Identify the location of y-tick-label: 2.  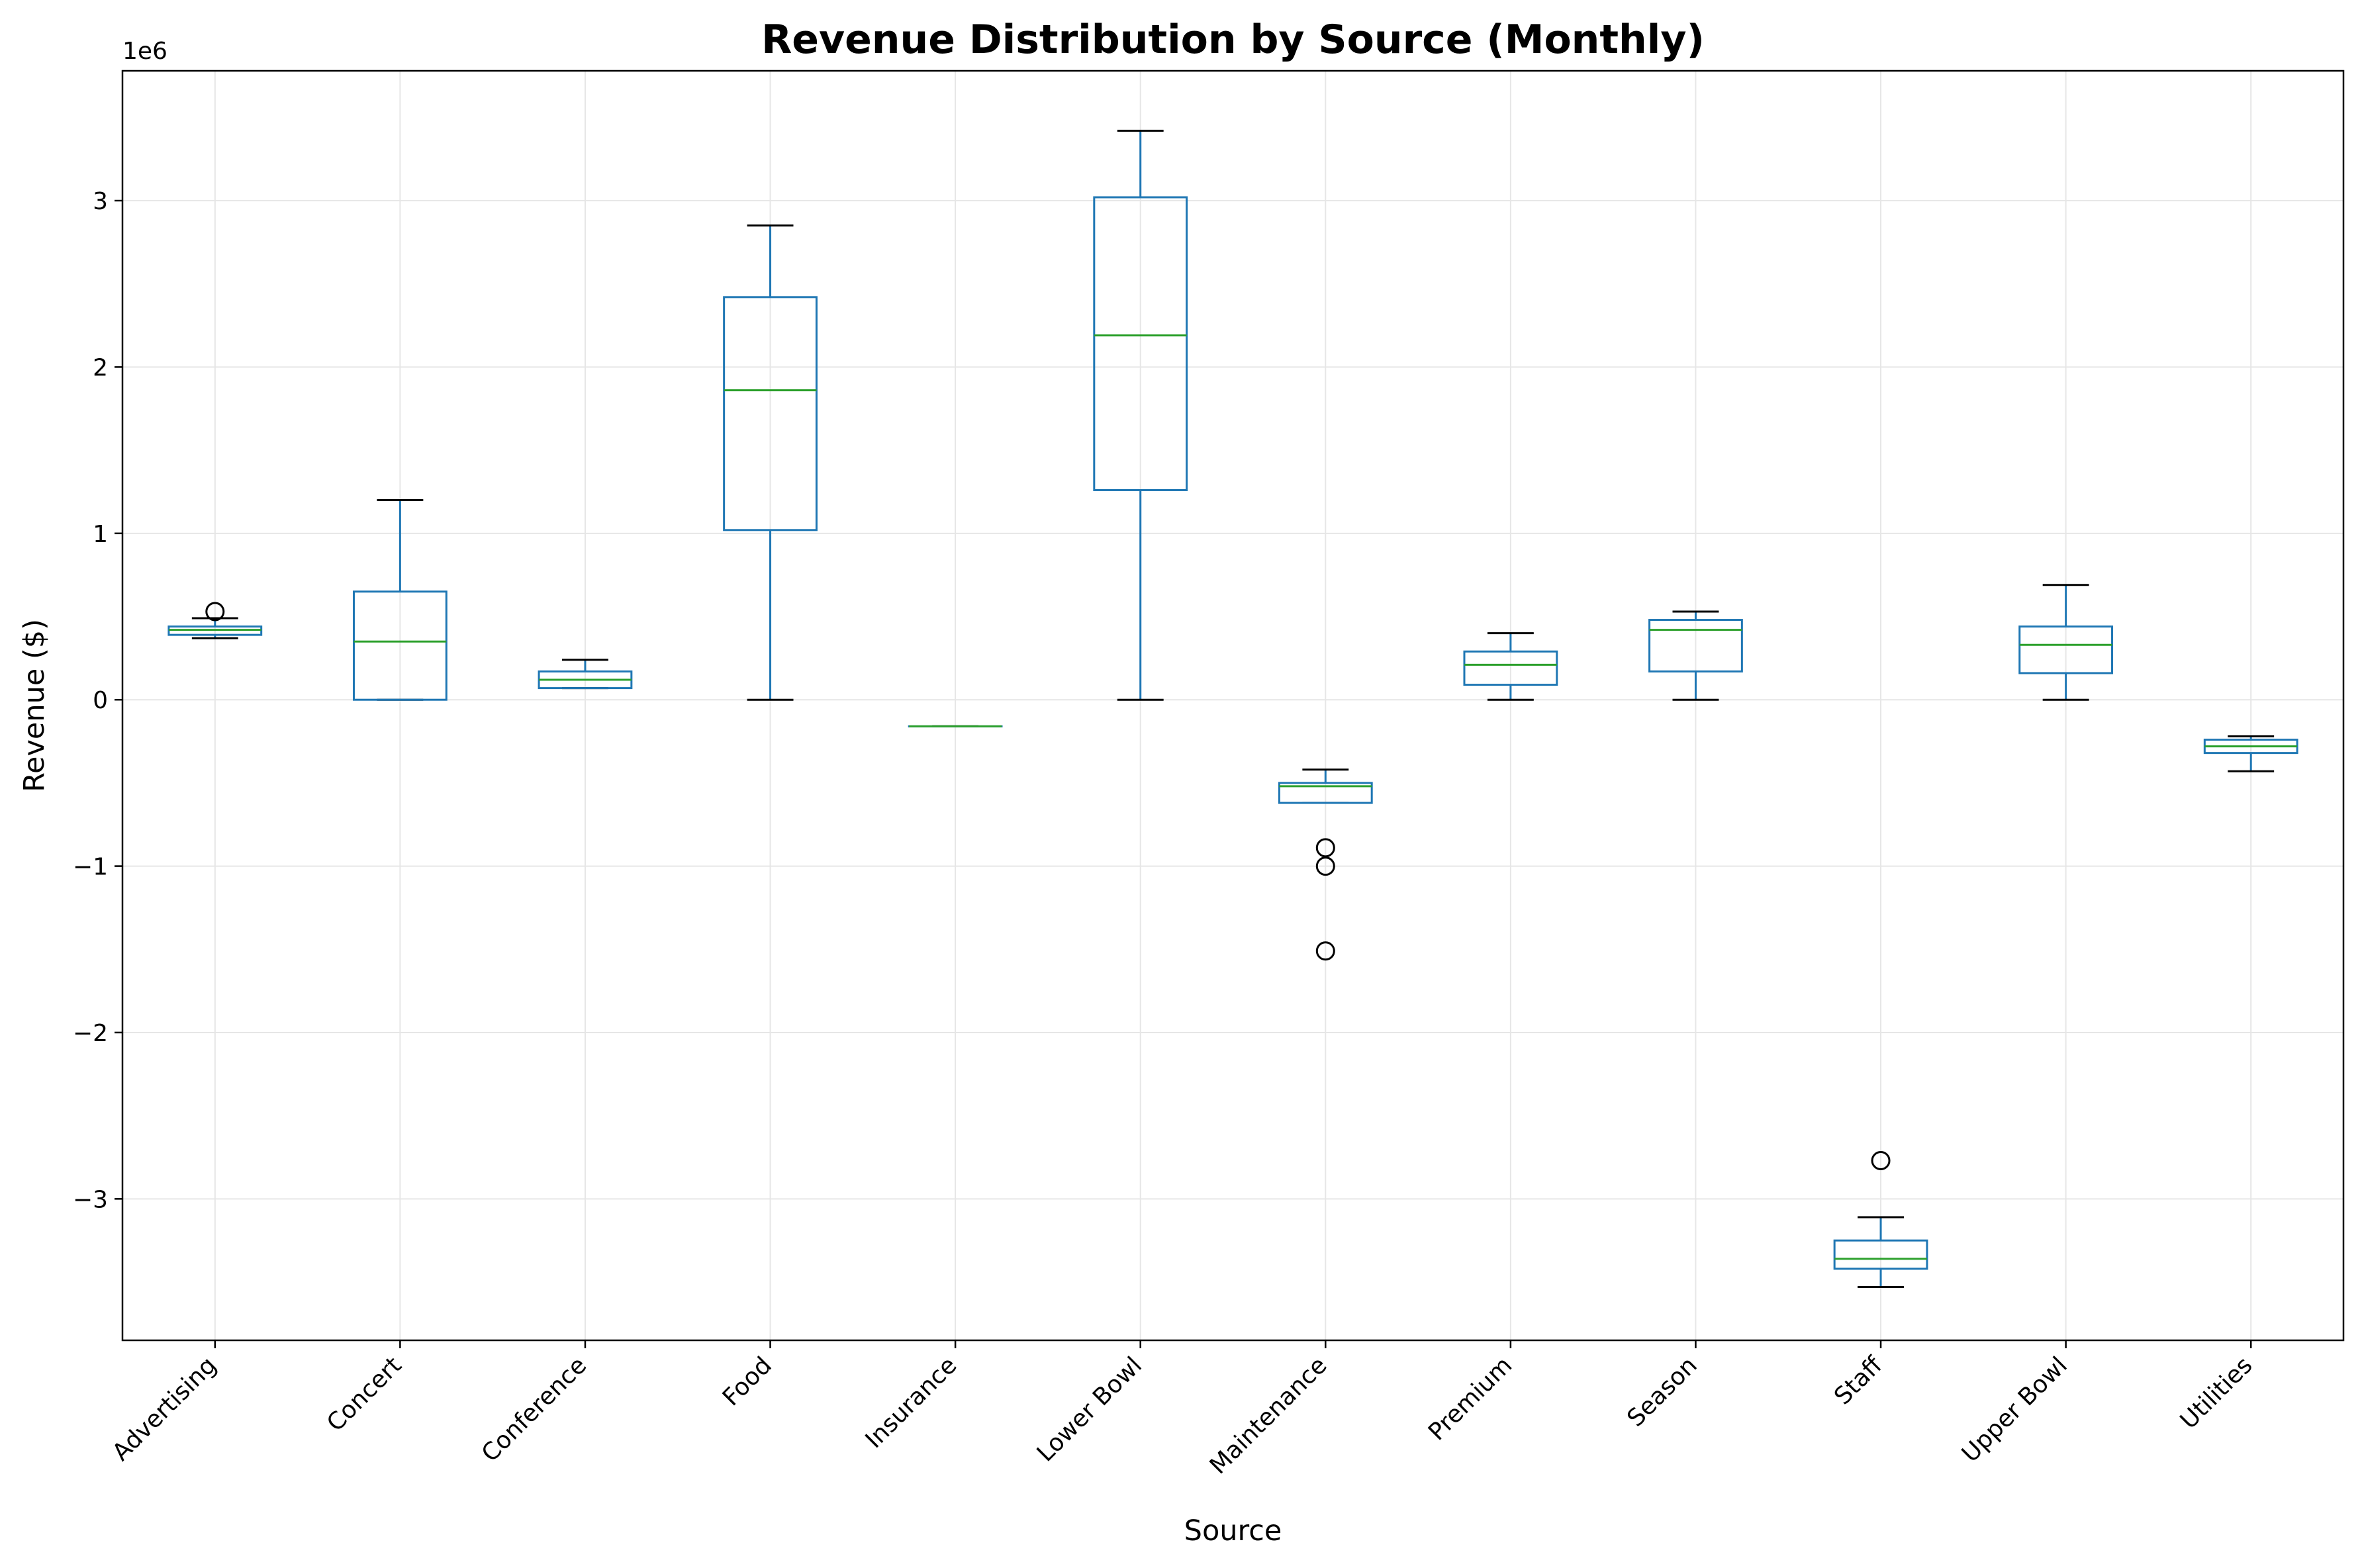
(101, 367).